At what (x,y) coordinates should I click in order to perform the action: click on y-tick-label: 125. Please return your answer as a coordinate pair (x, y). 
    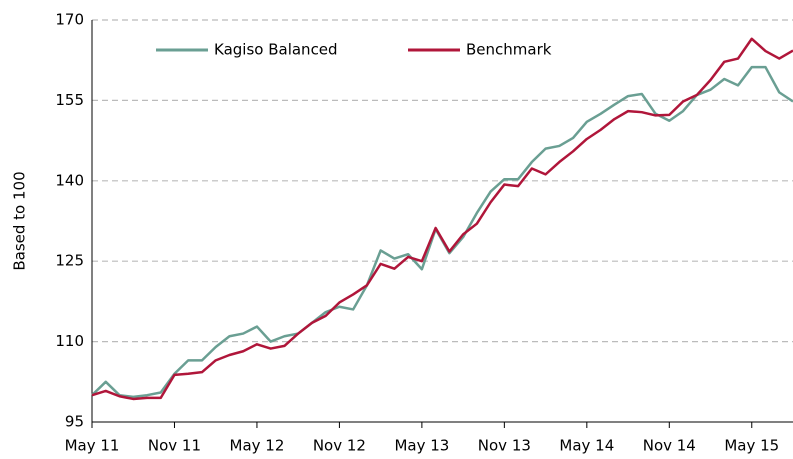
    Looking at the image, I should click on (69, 261).